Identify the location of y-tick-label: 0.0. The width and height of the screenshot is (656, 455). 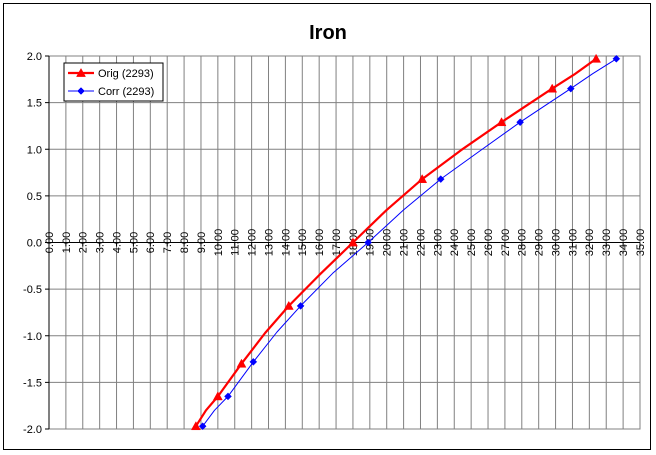
(34, 244).